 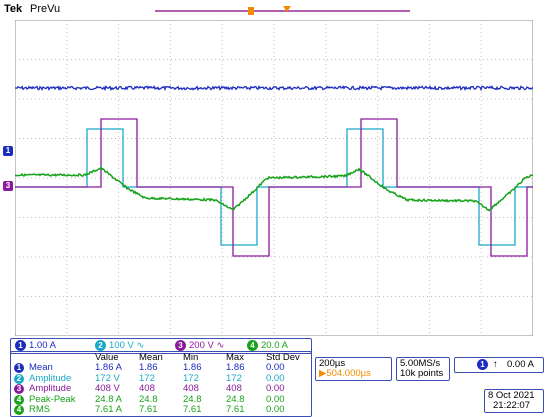 I want to click on ch2-badge: 2, so click(x=100, y=345).